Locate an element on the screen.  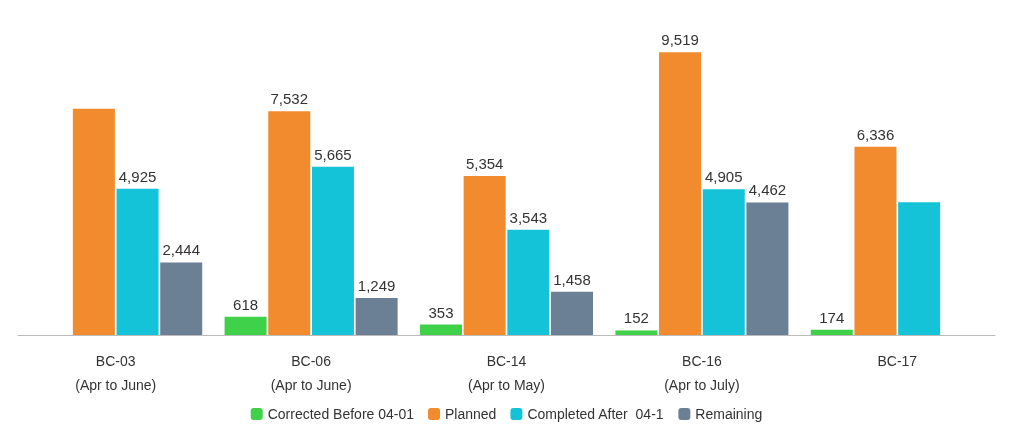
data-label: 618 is located at coordinates (246, 304).